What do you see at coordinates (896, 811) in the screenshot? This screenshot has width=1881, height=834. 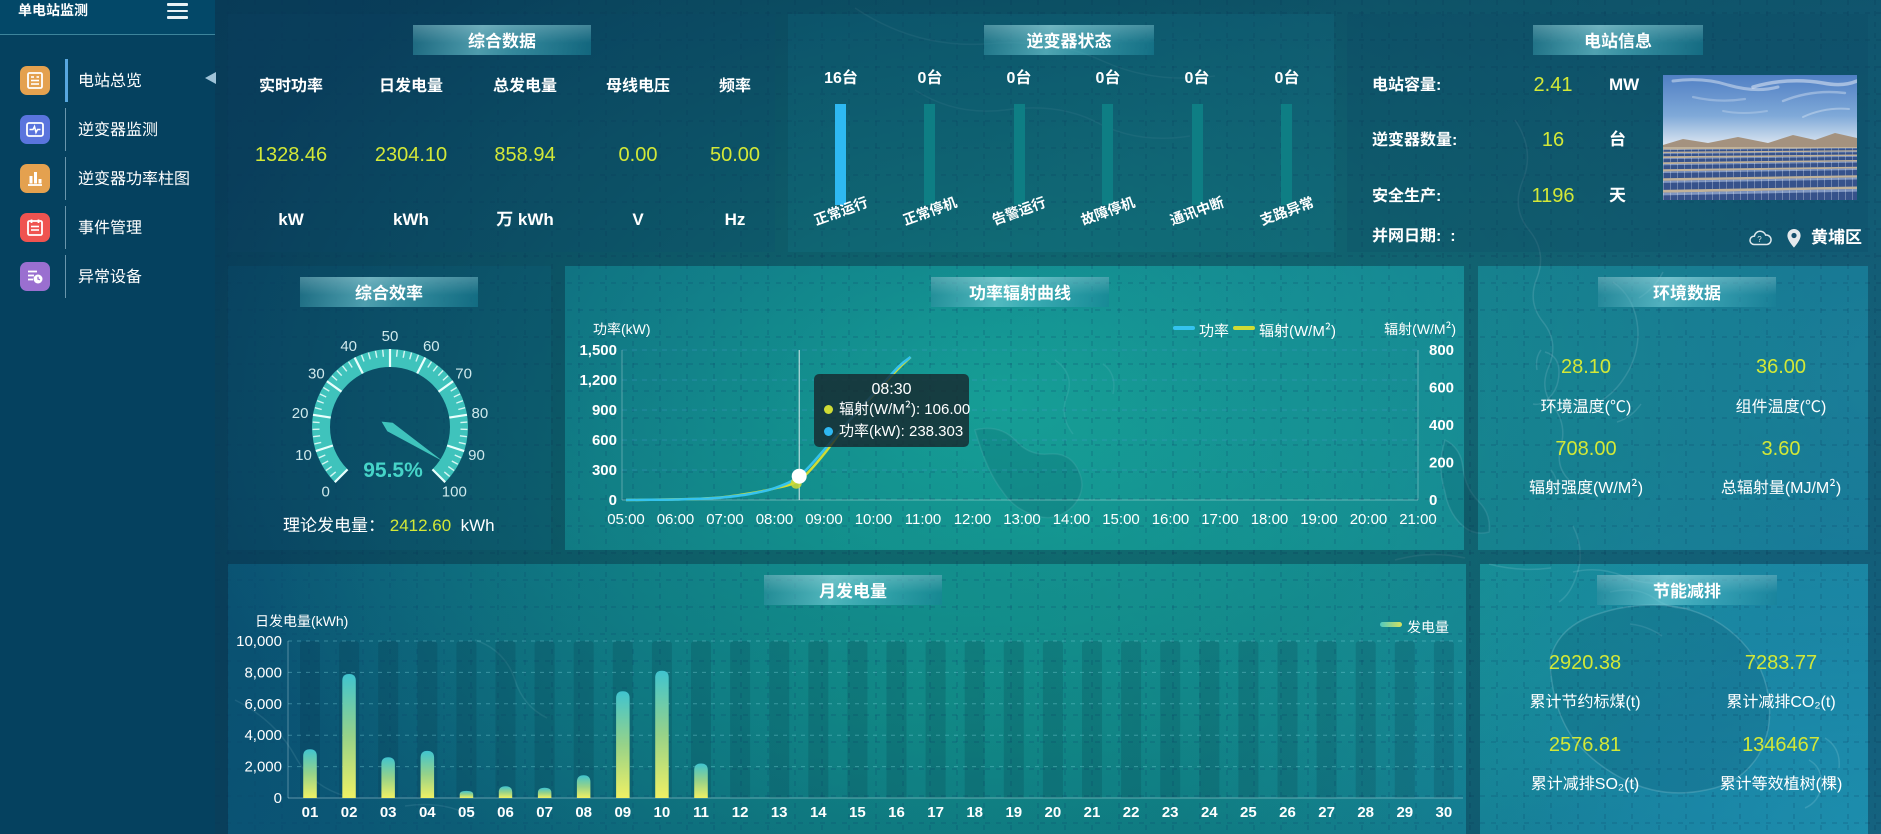 I see `svg-text: 16` at bounding box center [896, 811].